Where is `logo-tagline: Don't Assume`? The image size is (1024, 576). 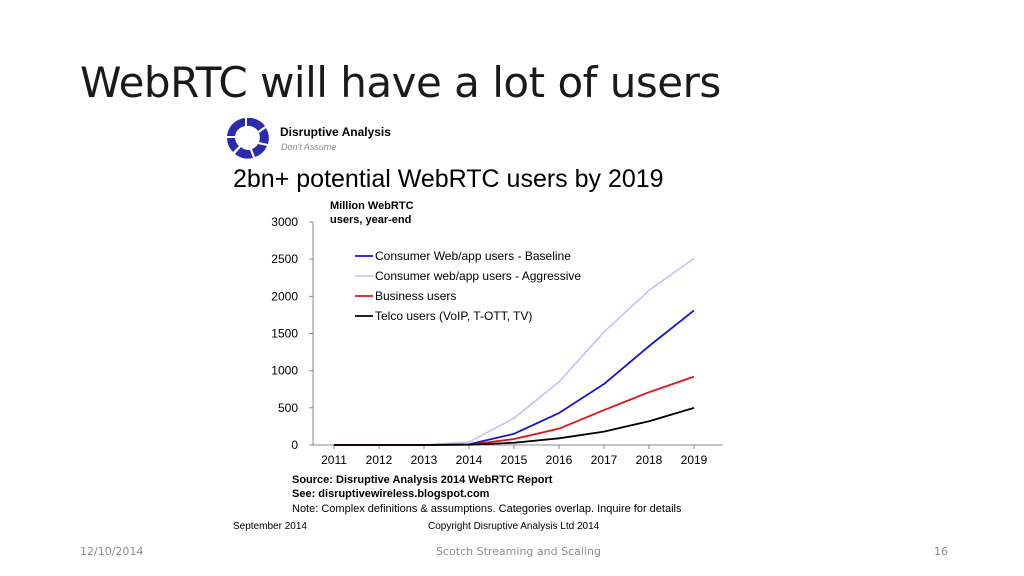
logo-tagline: Don't Assume is located at coordinates (309, 147).